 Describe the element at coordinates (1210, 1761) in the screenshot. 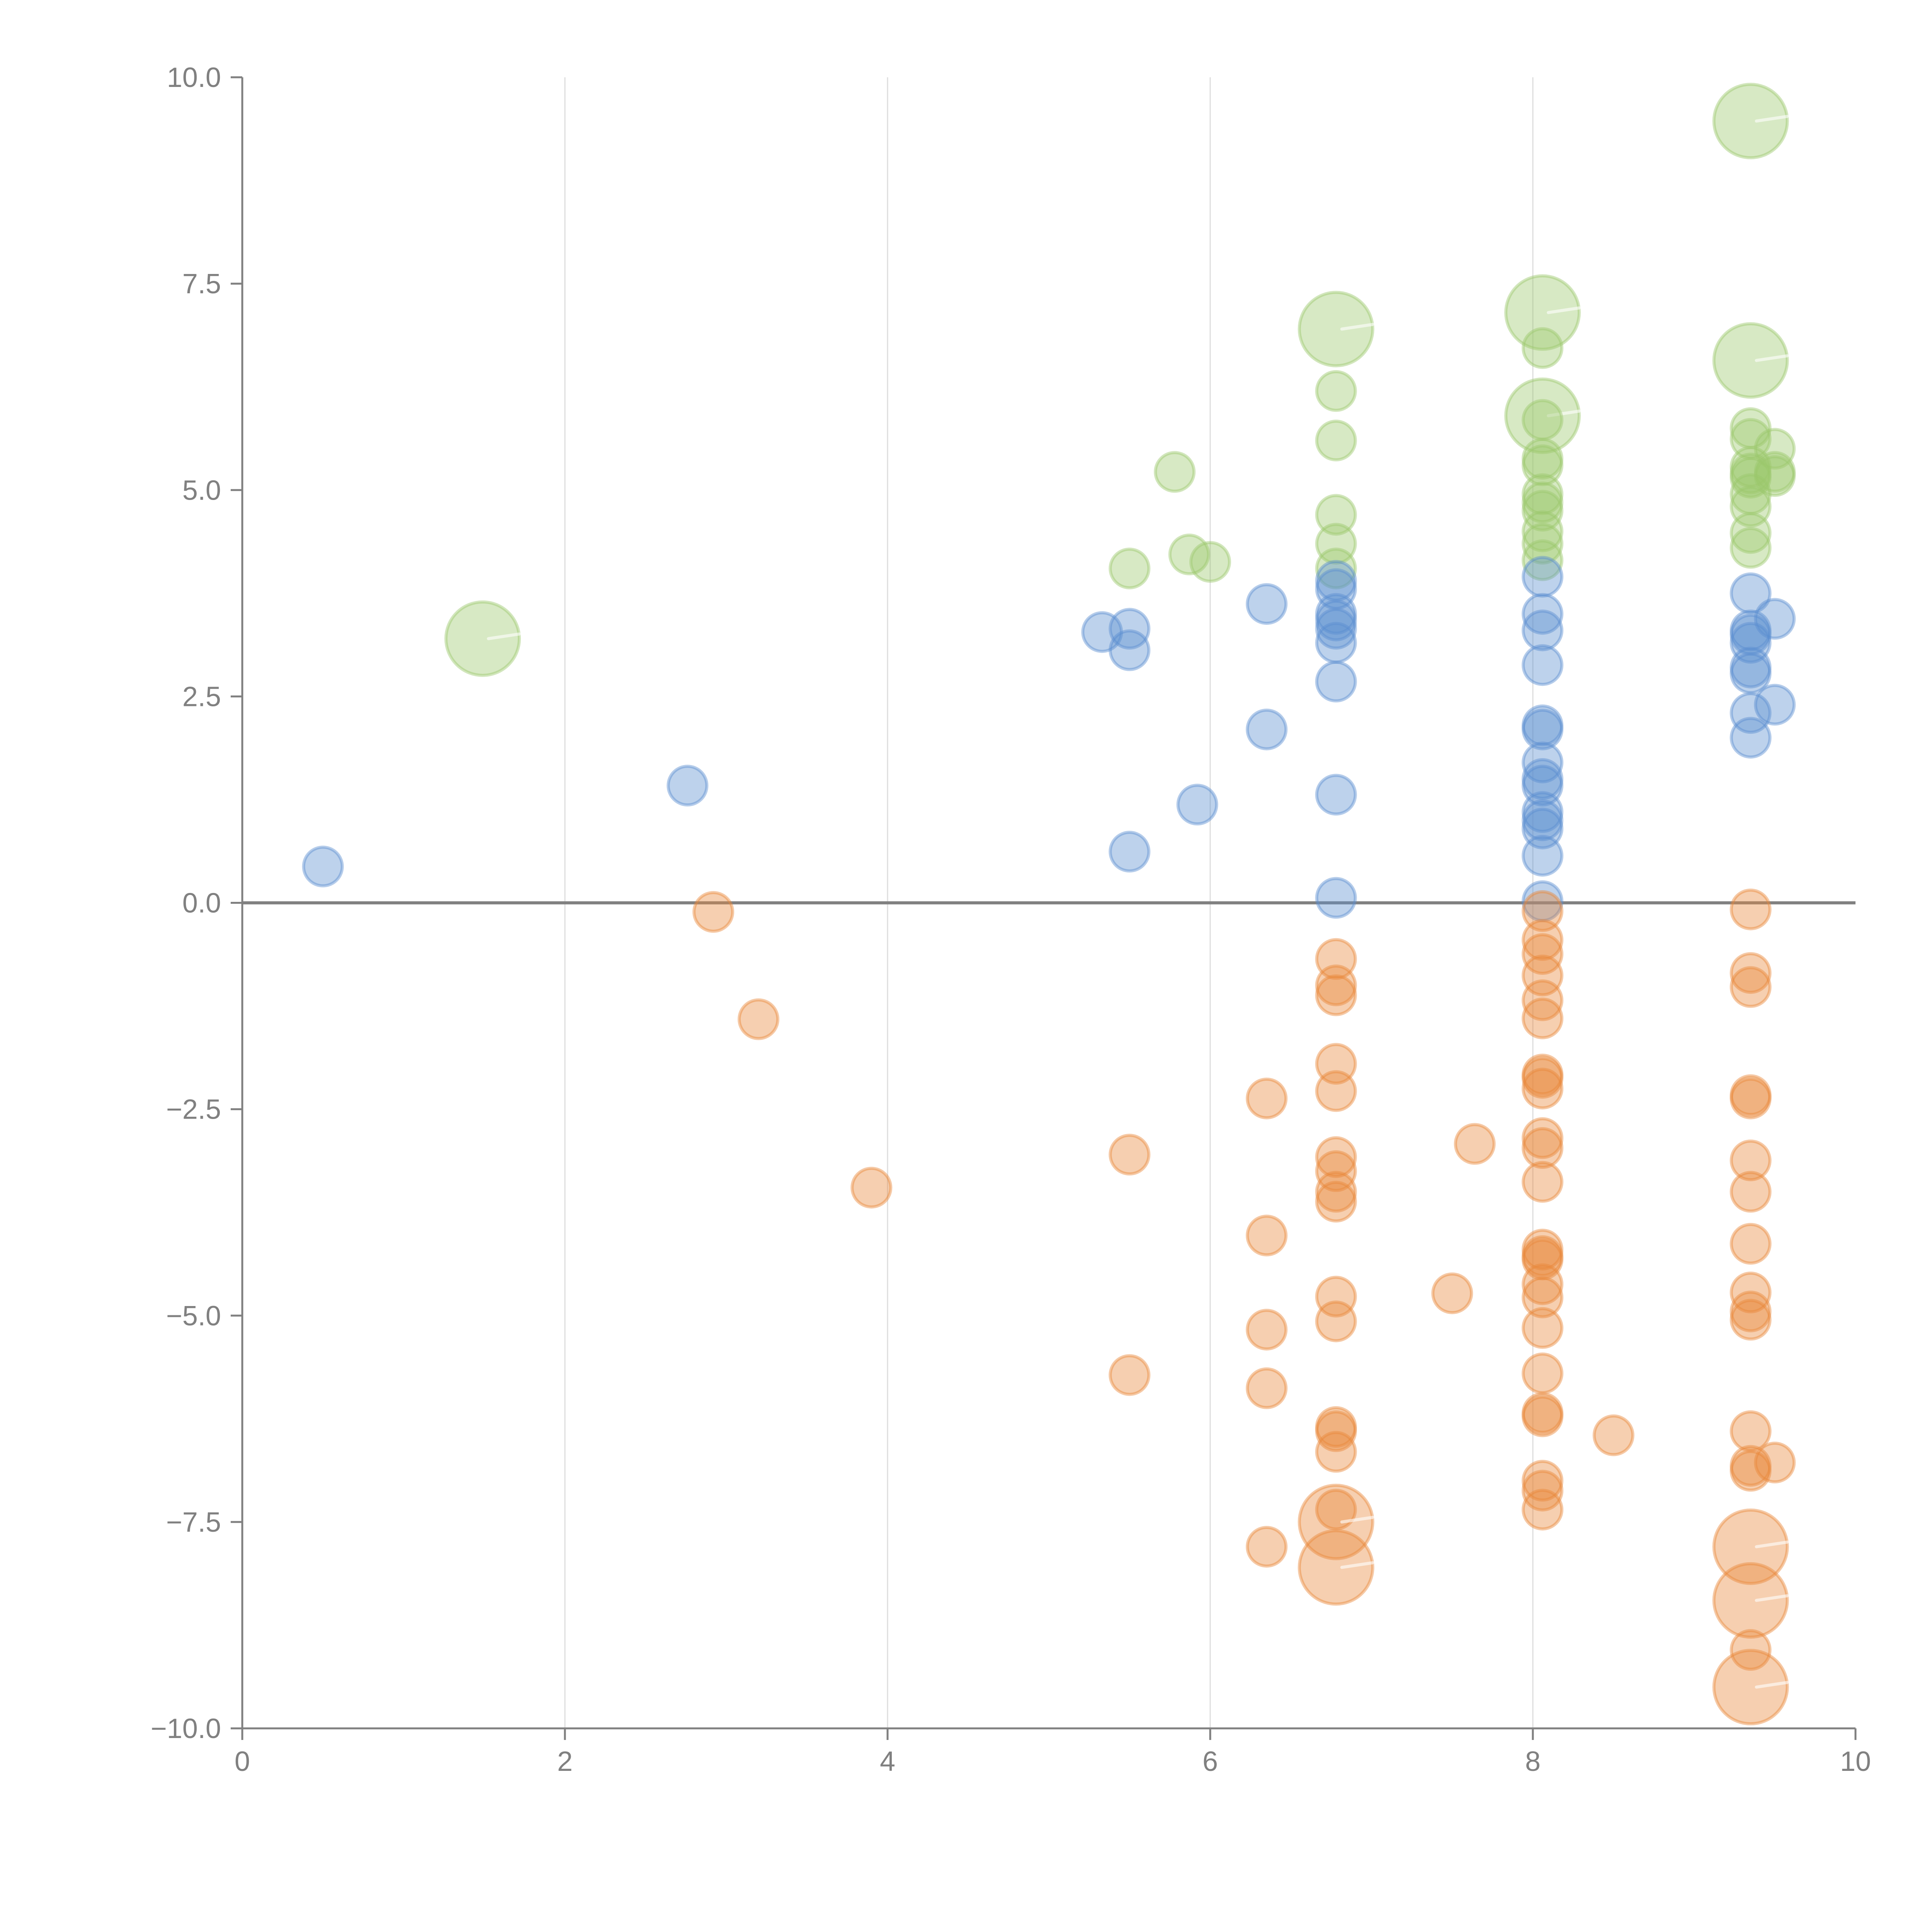

I see `x-tick-label: 6` at that location.